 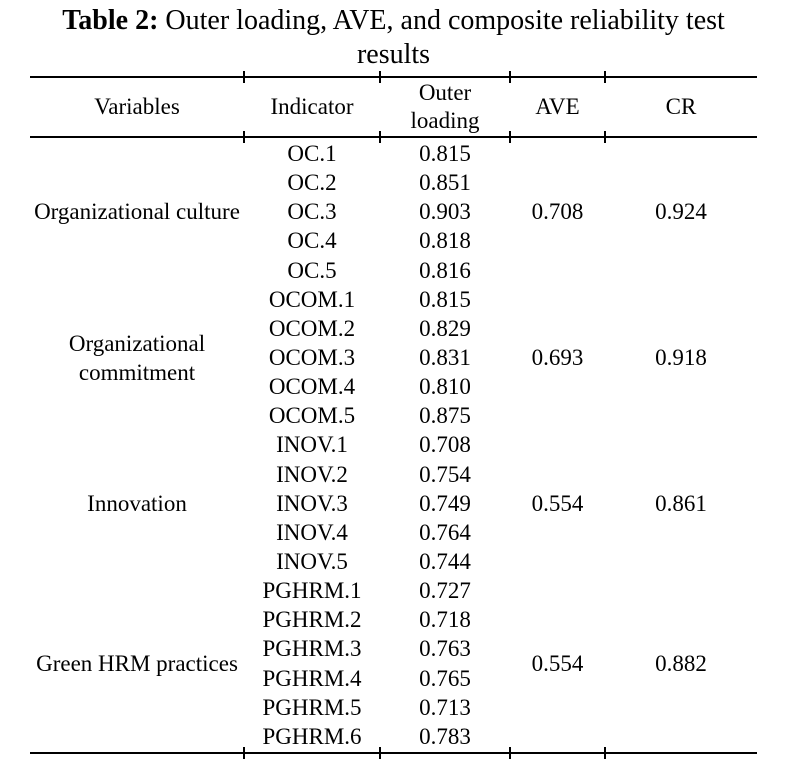 I want to click on outer-loading-cell: 0.875, so click(x=445, y=416).